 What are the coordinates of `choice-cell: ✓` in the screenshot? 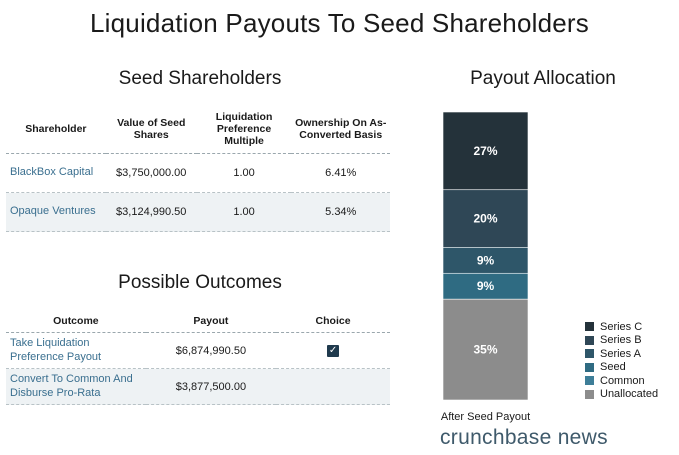 It's located at (333, 350).